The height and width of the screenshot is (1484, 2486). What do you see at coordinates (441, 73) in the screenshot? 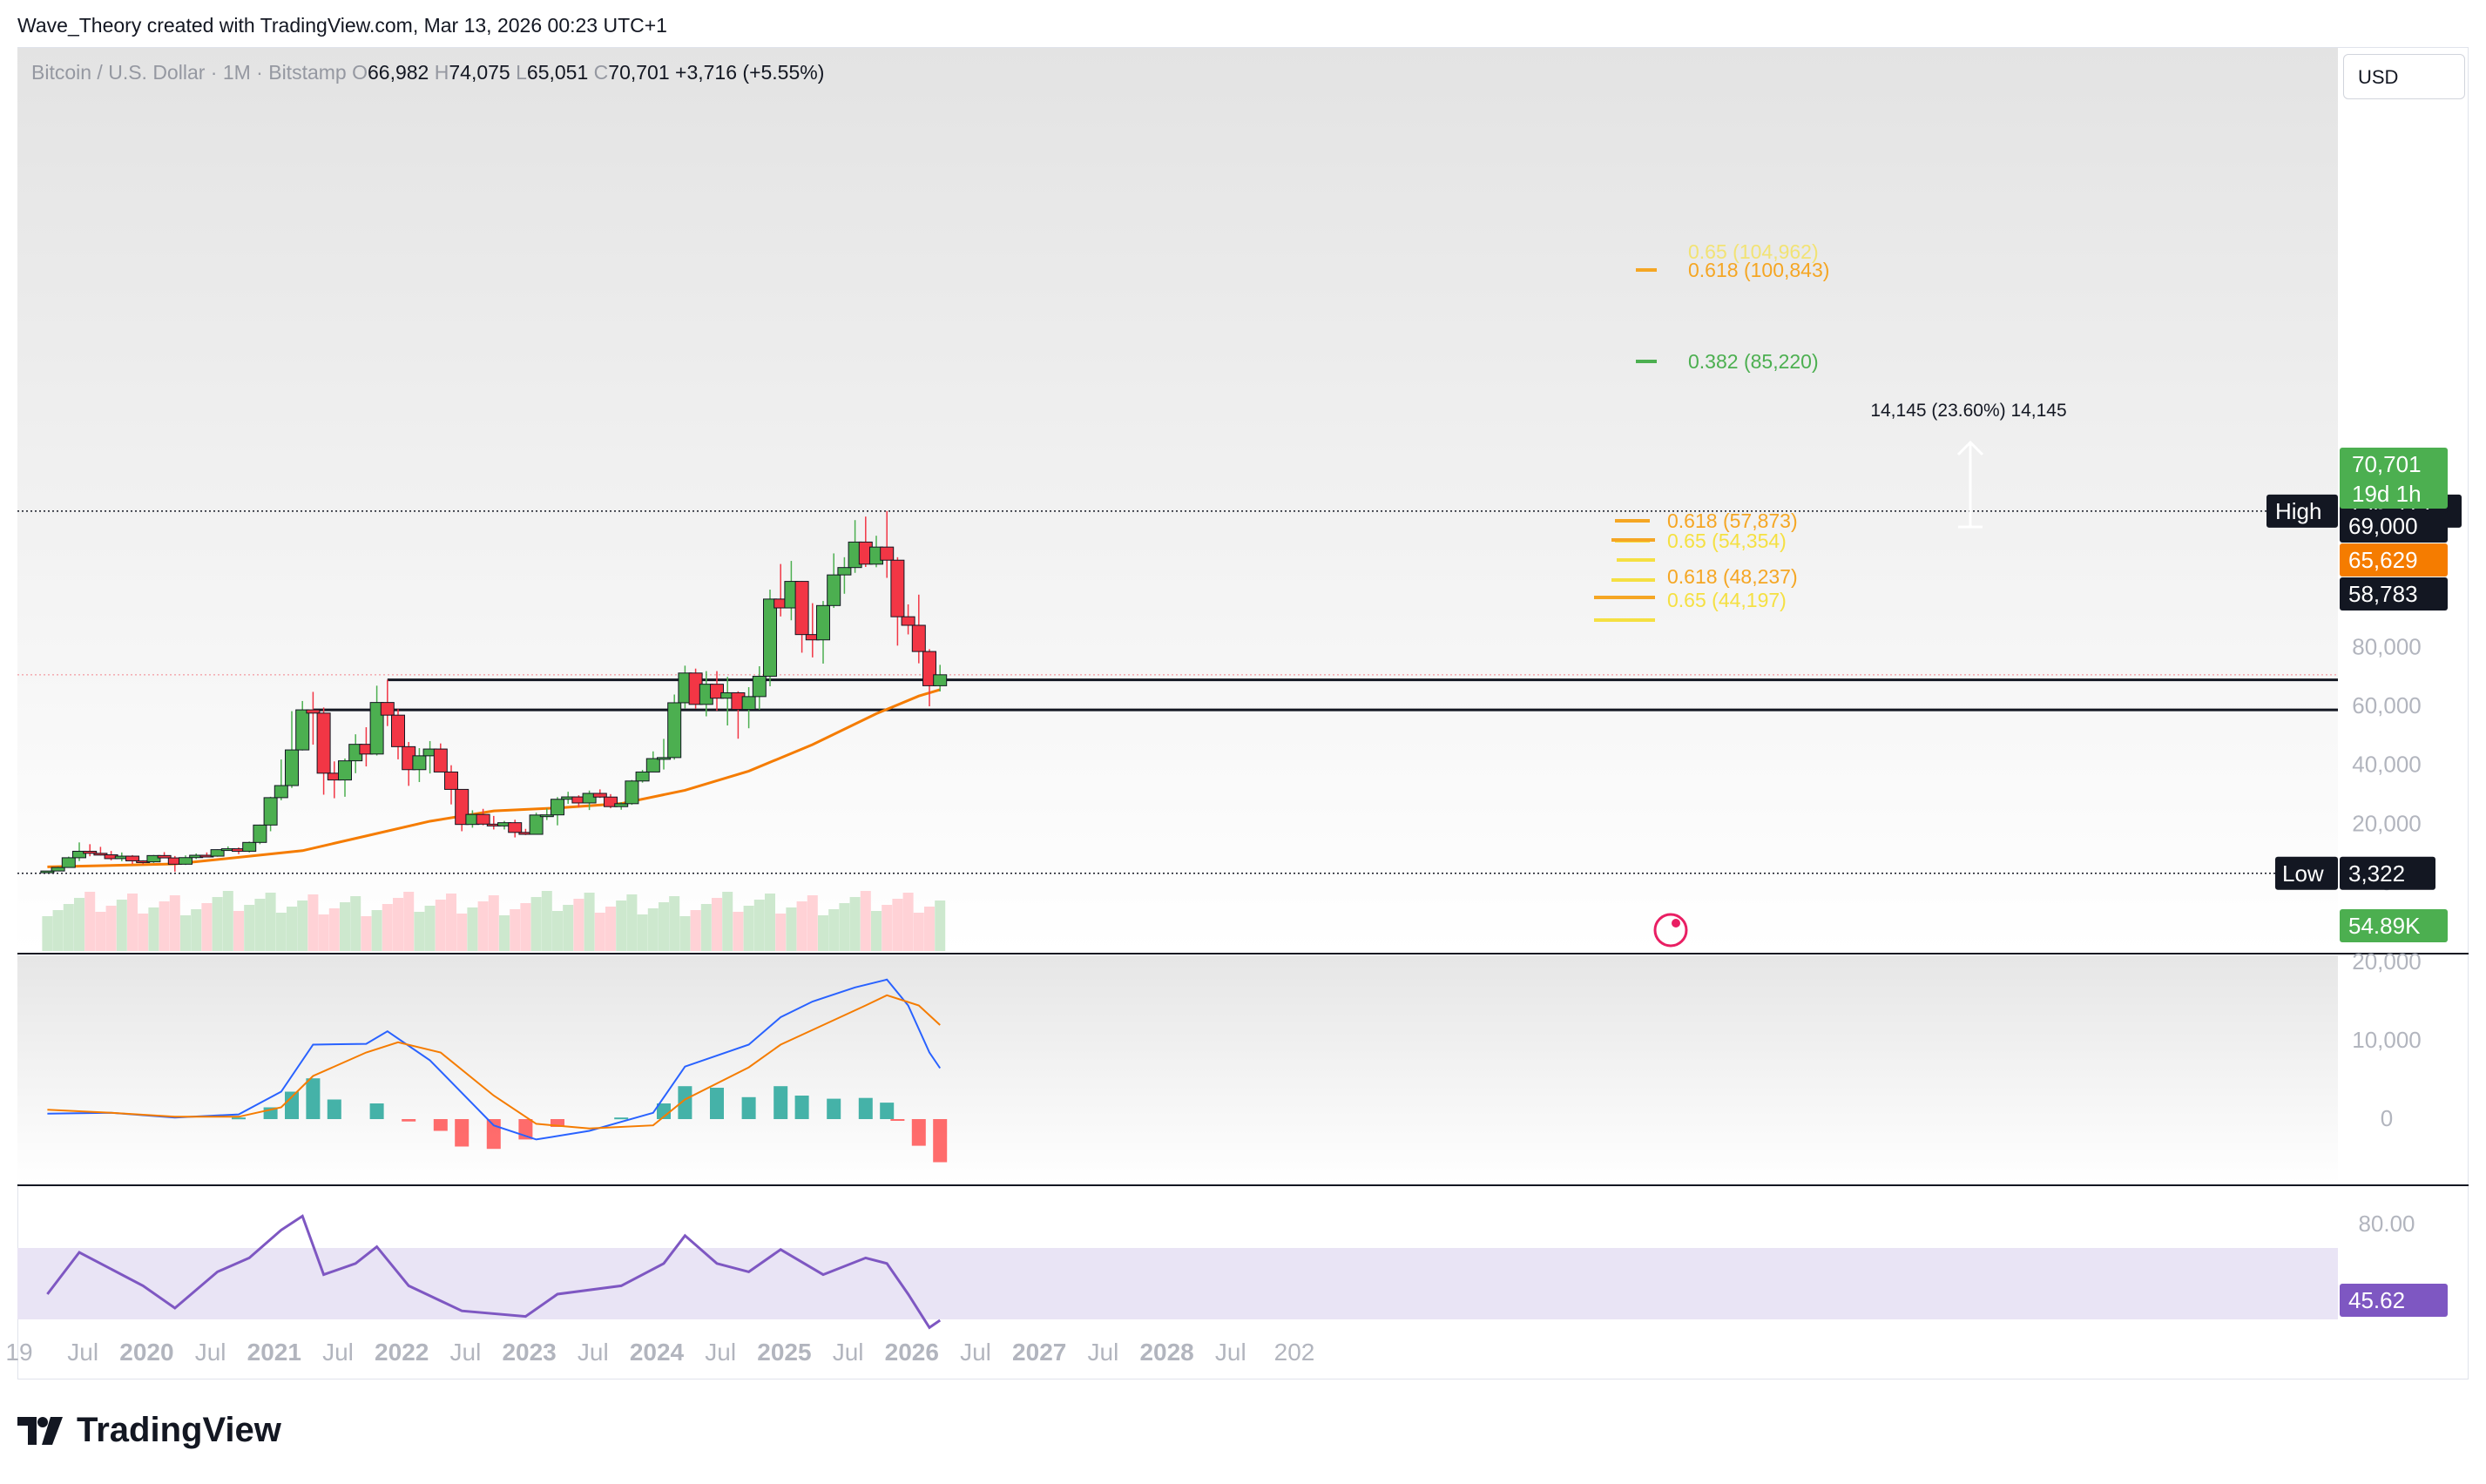
I see `high-label: H` at bounding box center [441, 73].